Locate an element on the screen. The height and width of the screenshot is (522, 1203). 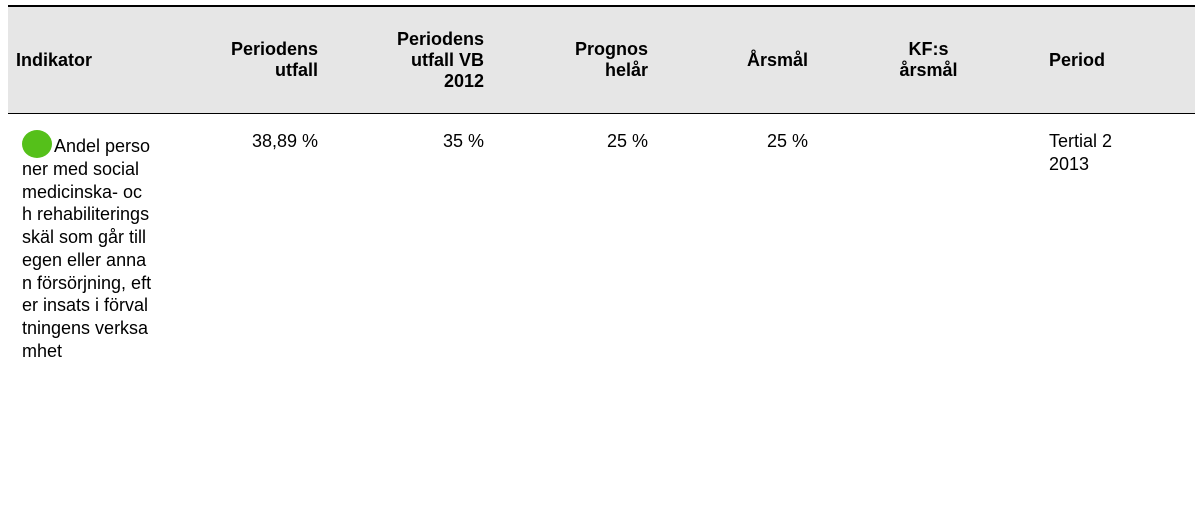
cell-text: 38,89 % is located at coordinates (284, 141).